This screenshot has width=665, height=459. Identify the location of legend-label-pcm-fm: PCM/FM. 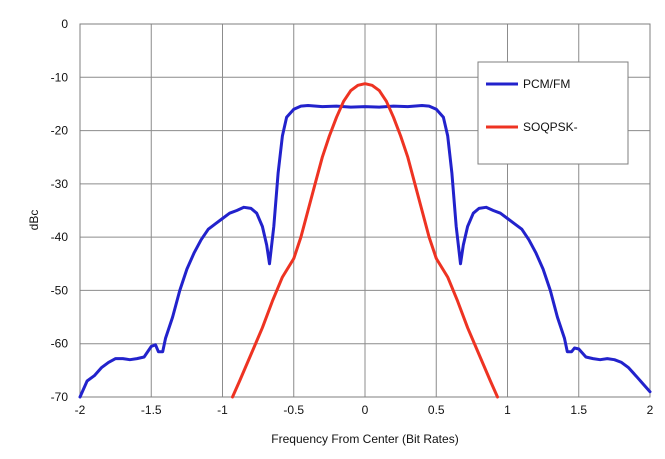
(546, 84).